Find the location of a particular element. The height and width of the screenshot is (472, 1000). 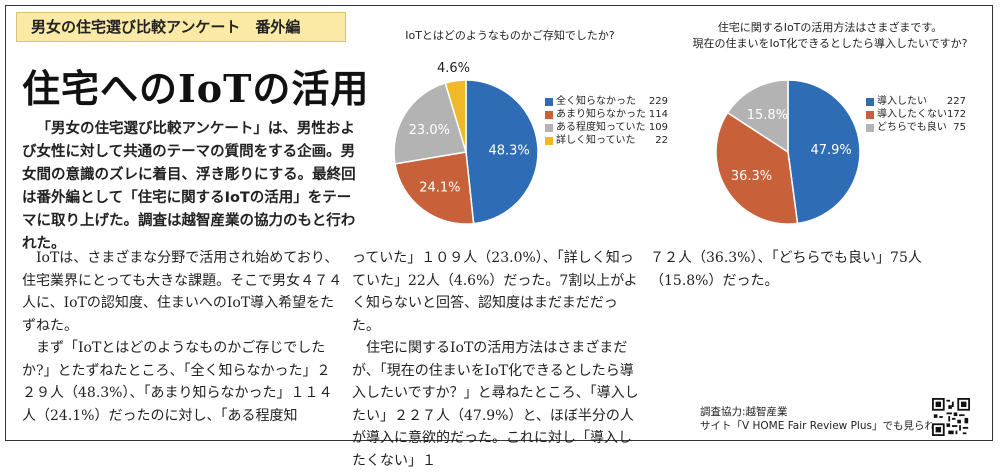

pie-slice-label-2: 36.3% is located at coordinates (751, 176).